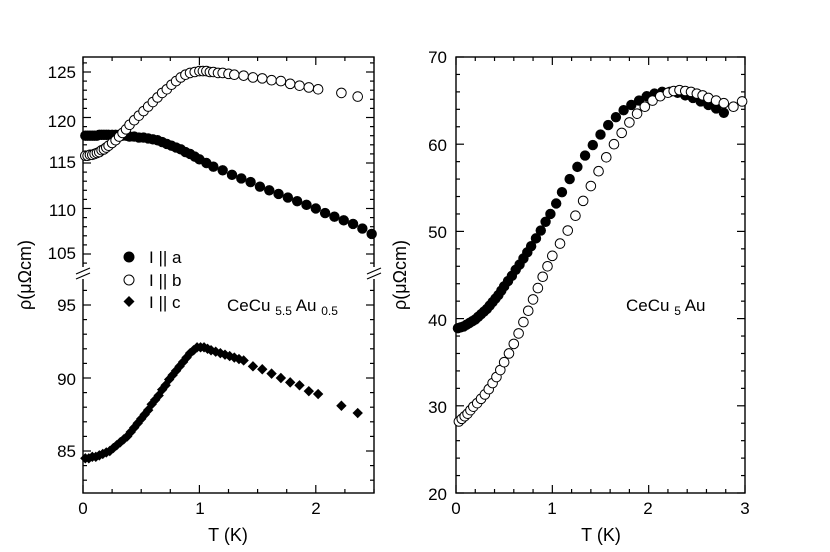 This screenshot has height=552, width=830. I want to click on legend-marker-open-circle, so click(129, 280).